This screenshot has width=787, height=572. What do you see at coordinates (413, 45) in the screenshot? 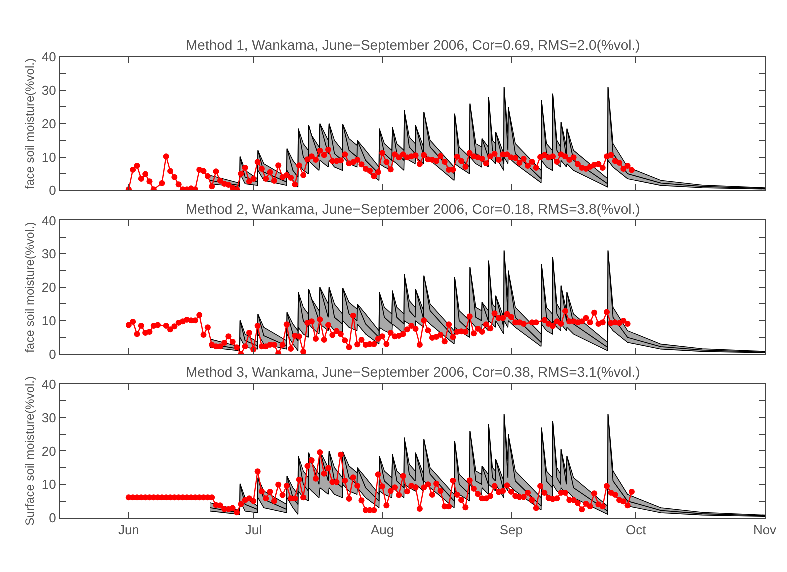
I see `chart-title: Method 1, Wankama, June−September 2006, Cor=0.69, RMS=2.0(%vol.)` at bounding box center [413, 45].